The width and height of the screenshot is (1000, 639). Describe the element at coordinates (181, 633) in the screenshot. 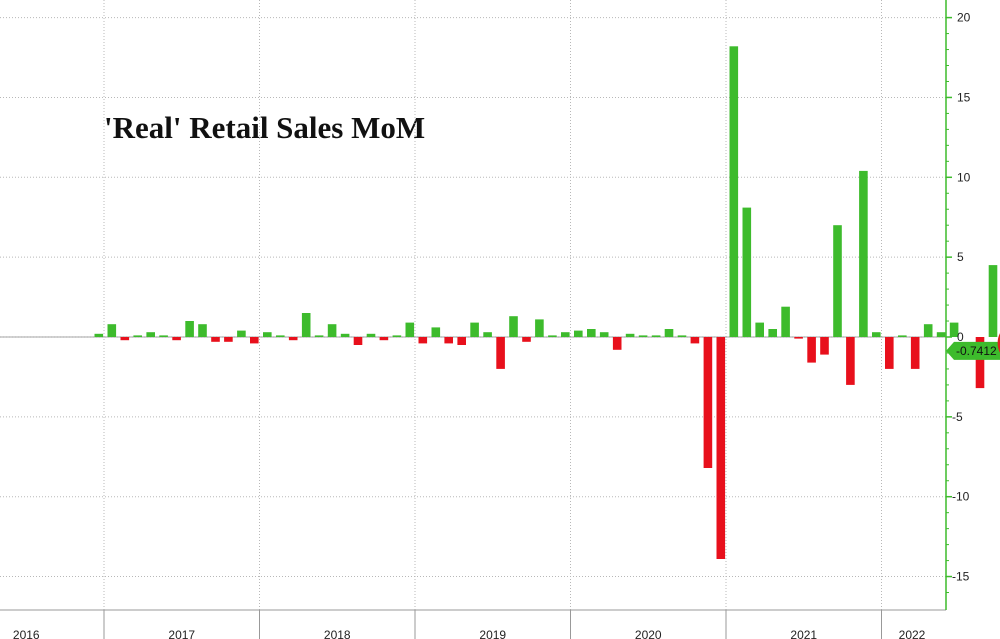

I see `x-tick-label: 2017` at that location.